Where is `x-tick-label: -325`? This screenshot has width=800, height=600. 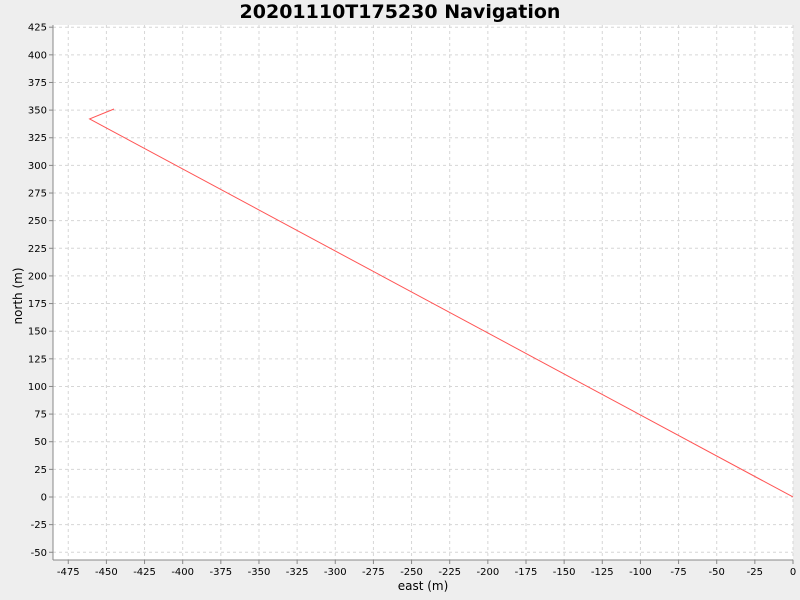 x-tick-label: -325 is located at coordinates (297, 572).